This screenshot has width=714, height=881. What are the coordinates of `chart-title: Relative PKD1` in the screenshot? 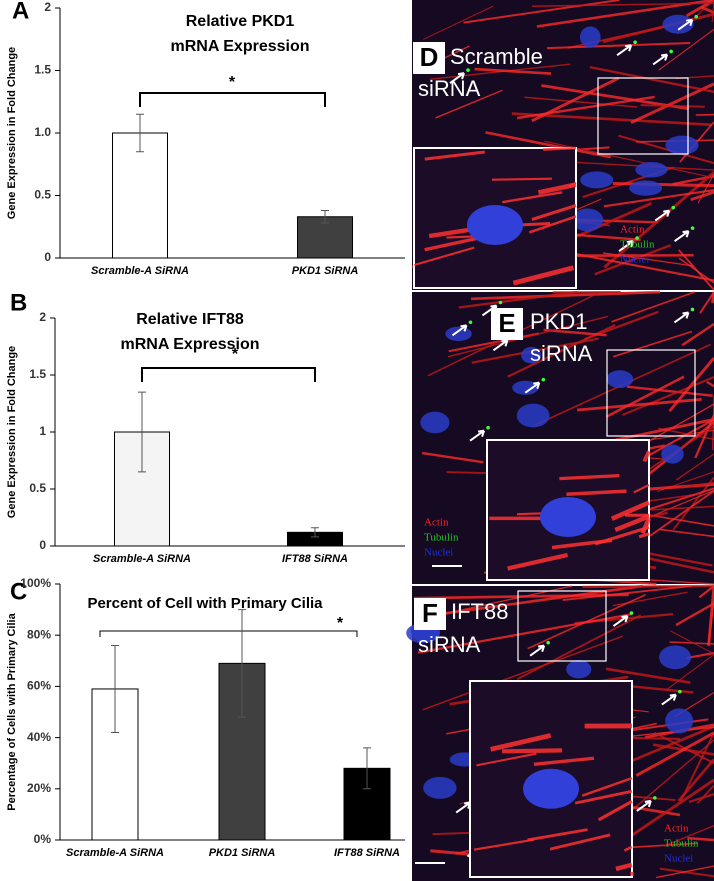 It's located at (240, 21).